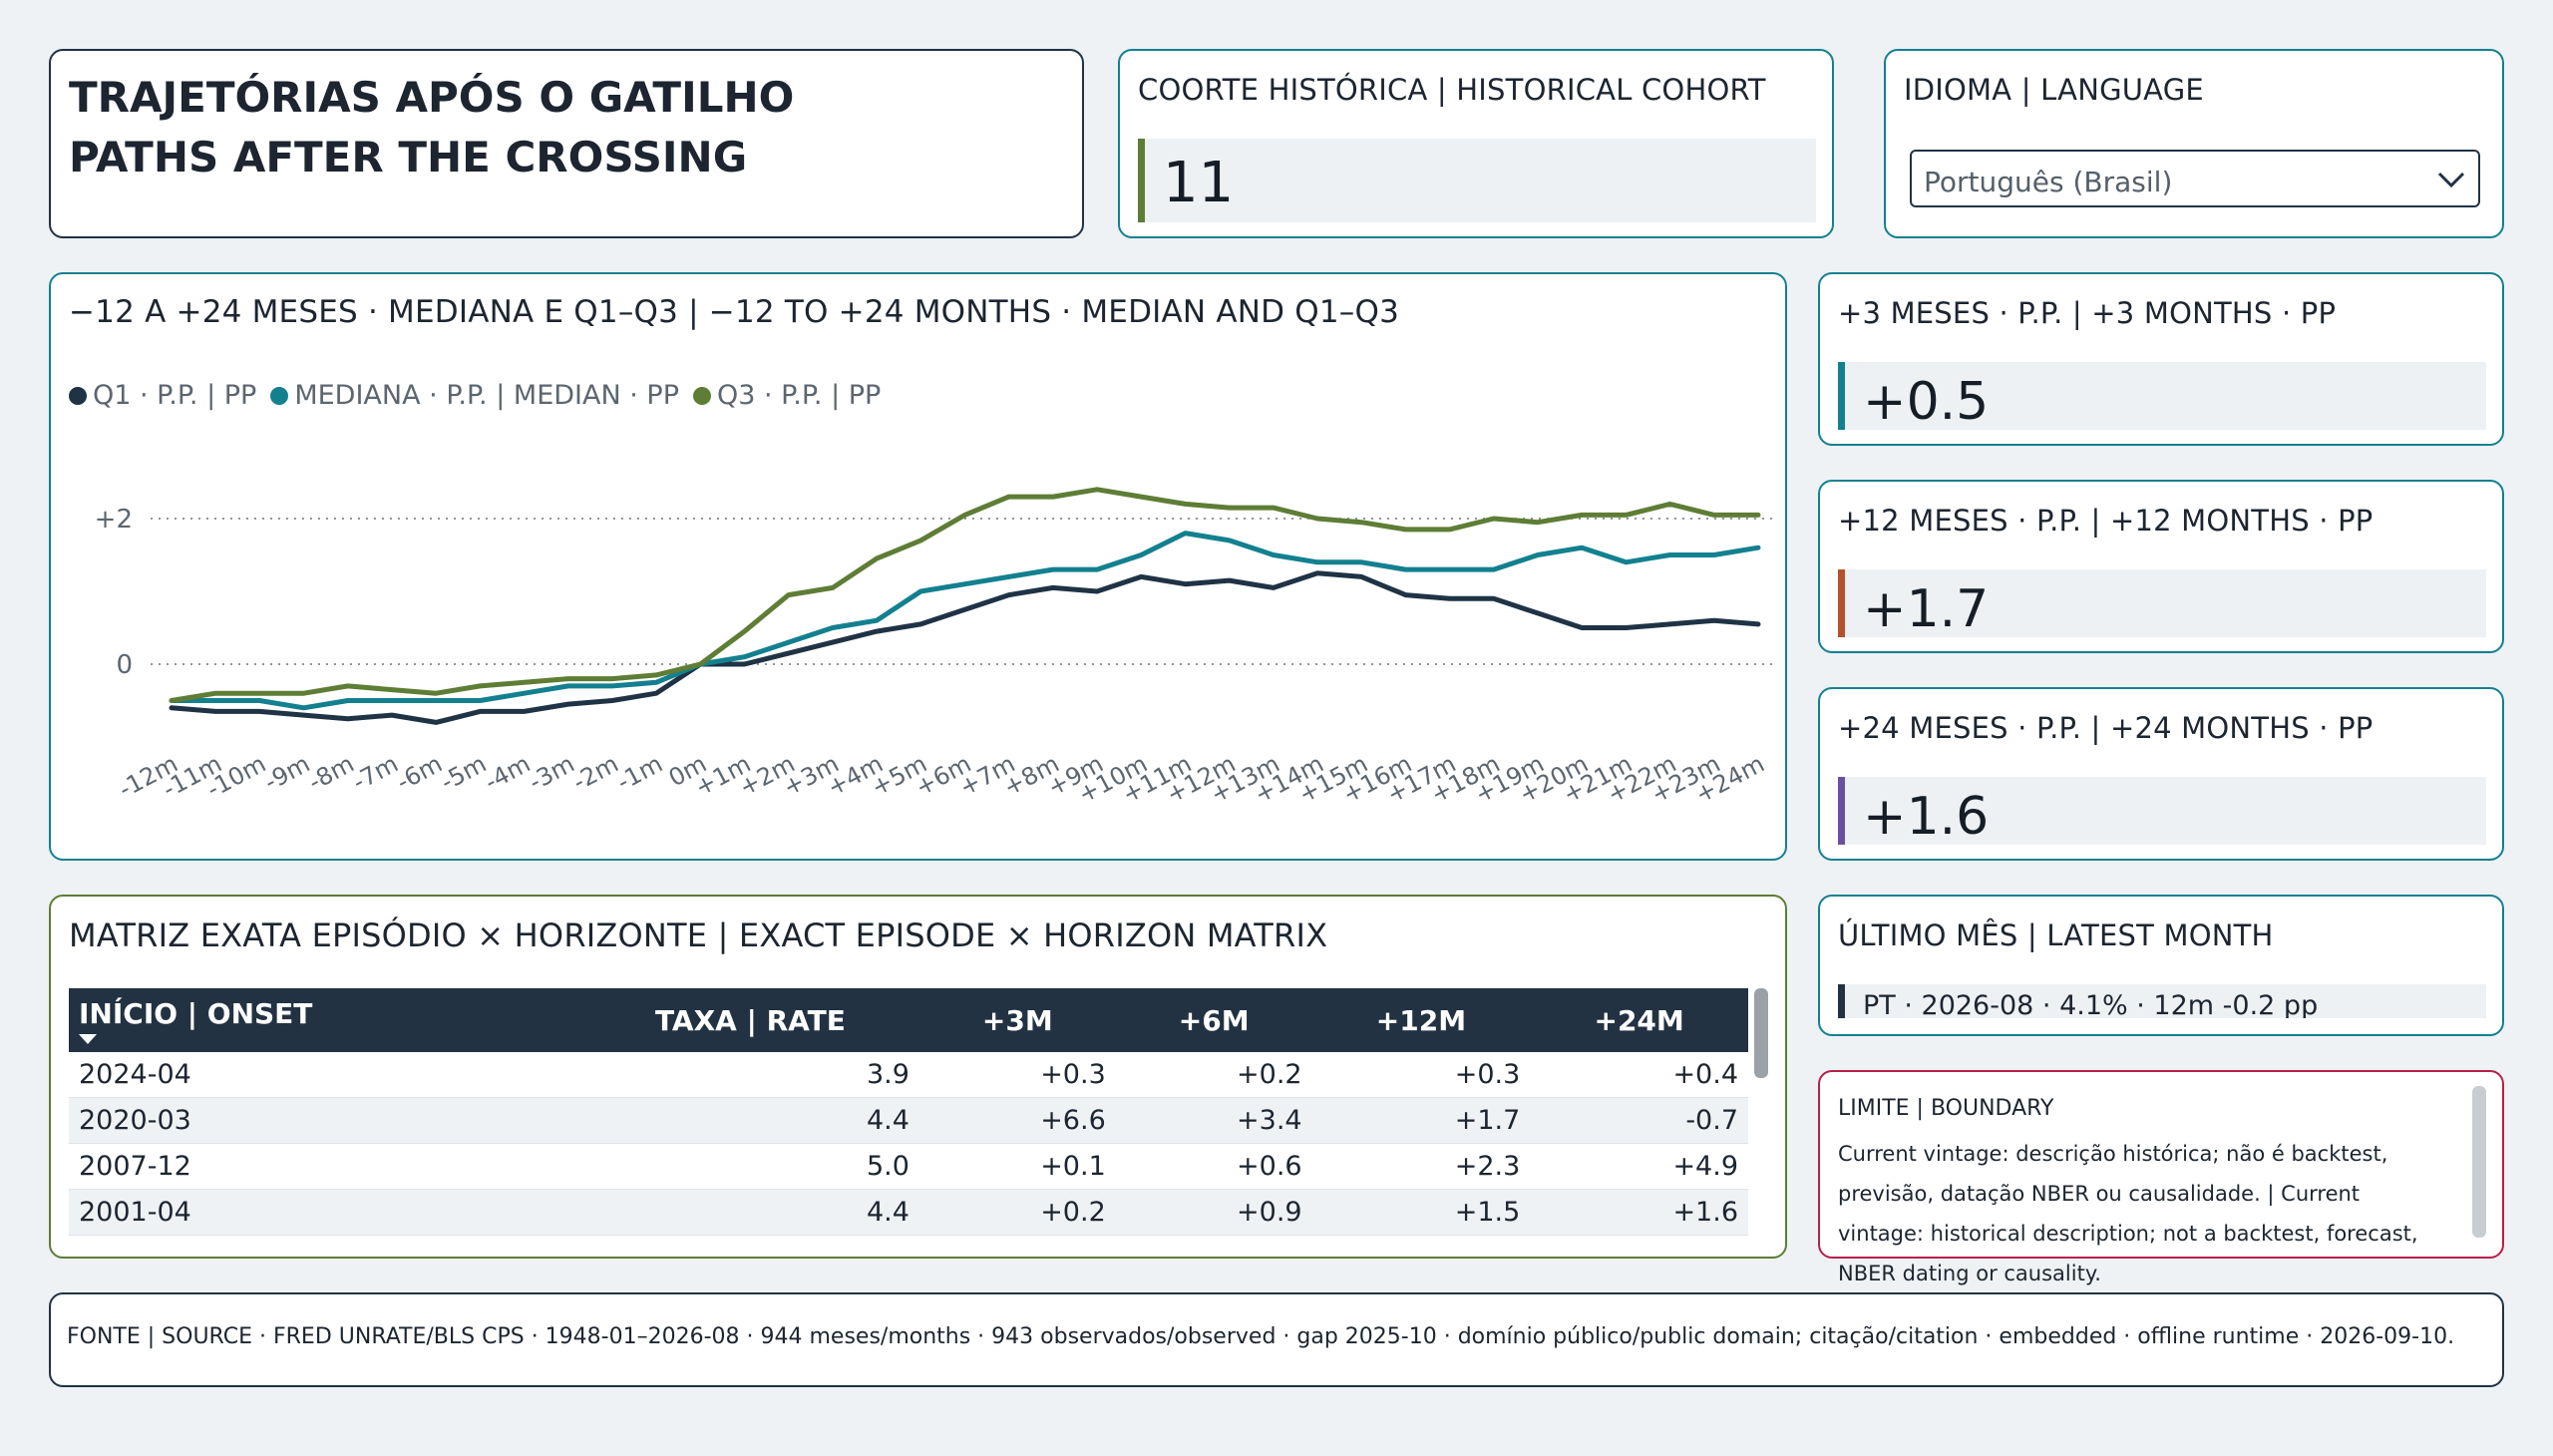 Image resolution: width=2553 pixels, height=1456 pixels. Describe the element at coordinates (1452, 90) in the screenshot. I see `cohort-label: COORTE HISTÓRICA | HISTORICAL COHORT` at that location.